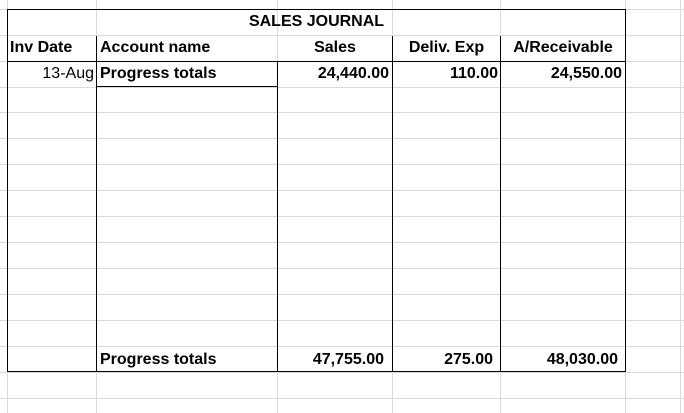  I want to click on border-right, so click(625, 190).